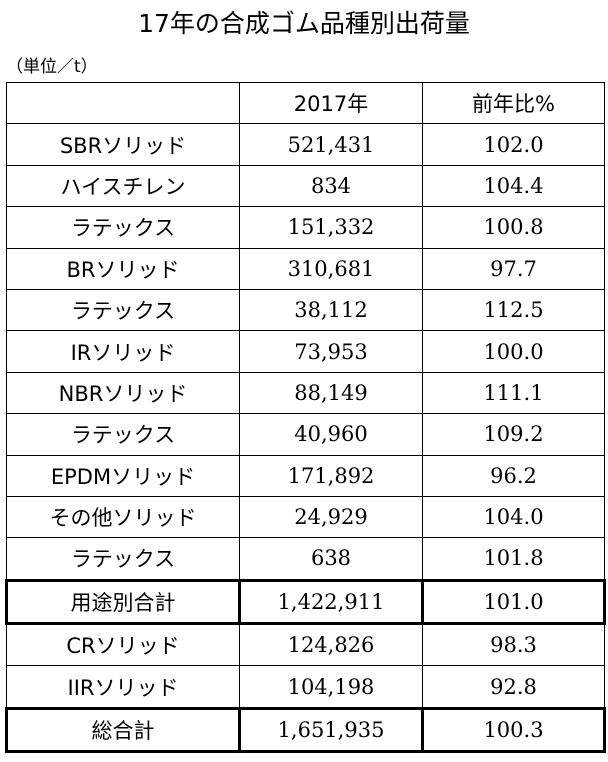 The height and width of the screenshot is (762, 608). I want to click on row-label: IRソリッド, so click(123, 351).